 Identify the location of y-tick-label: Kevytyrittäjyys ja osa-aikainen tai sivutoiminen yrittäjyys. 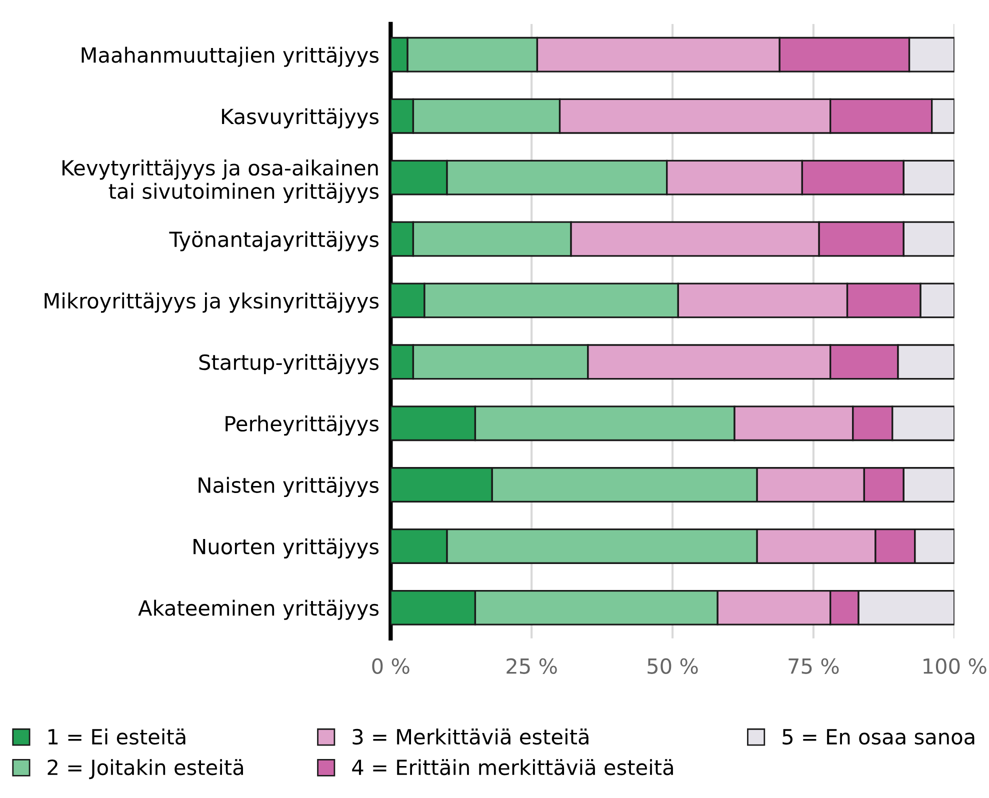
(220, 182).